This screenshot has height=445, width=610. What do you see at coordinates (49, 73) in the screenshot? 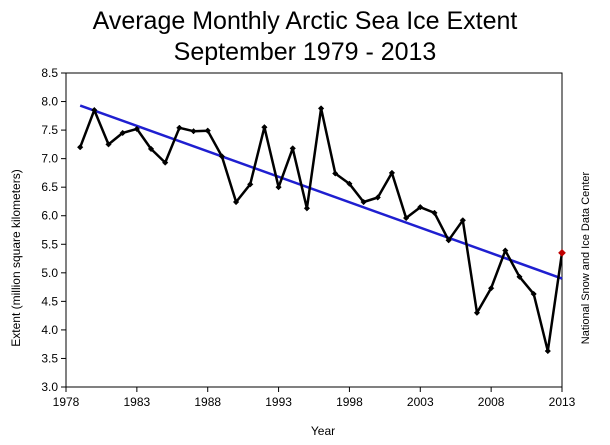
I see `y-tick-label: 8.5` at bounding box center [49, 73].